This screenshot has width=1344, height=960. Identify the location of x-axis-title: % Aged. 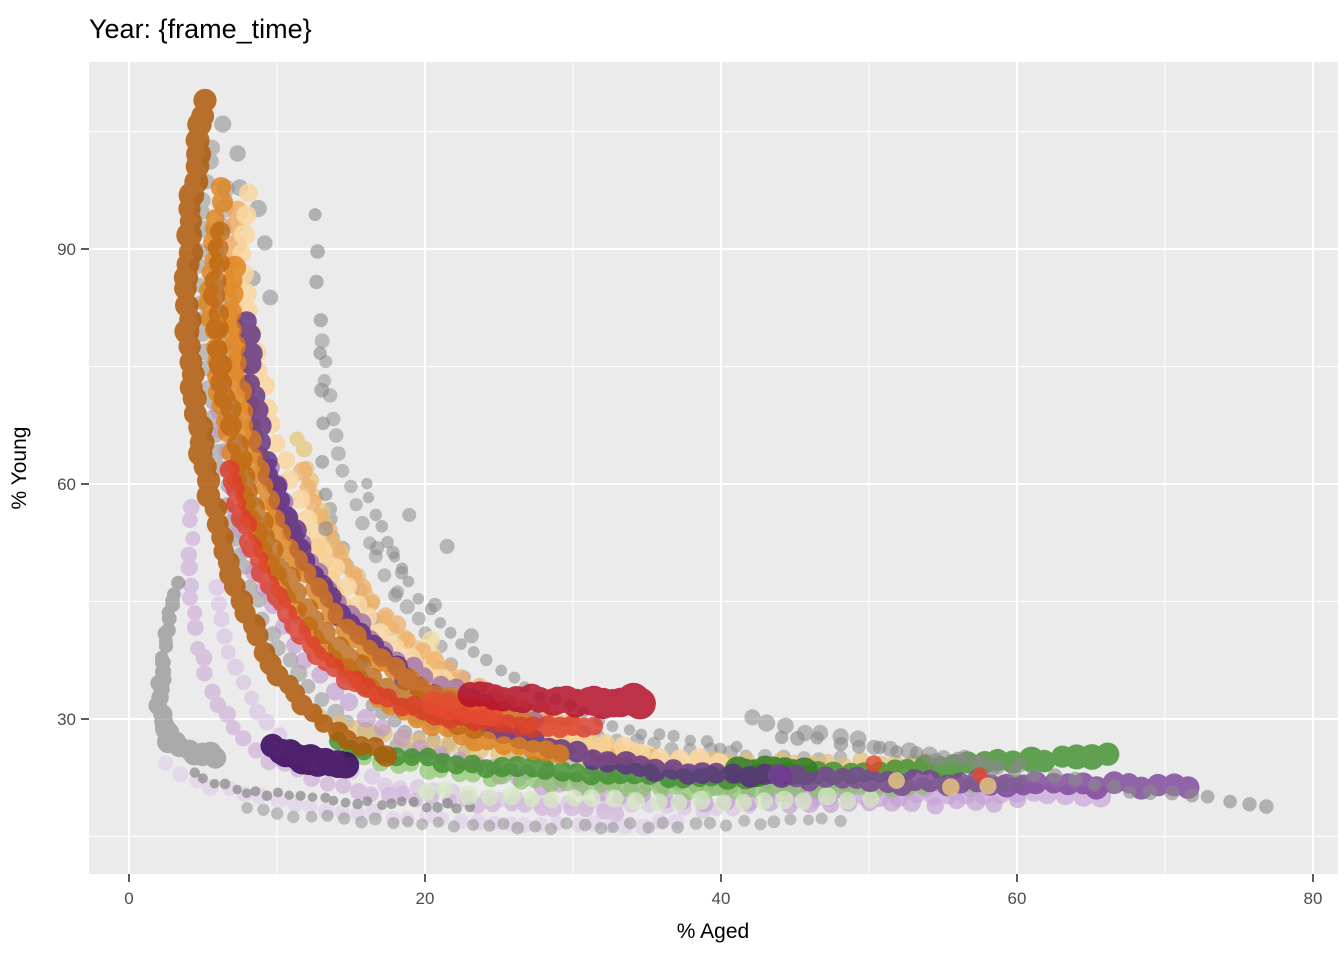
(713, 931).